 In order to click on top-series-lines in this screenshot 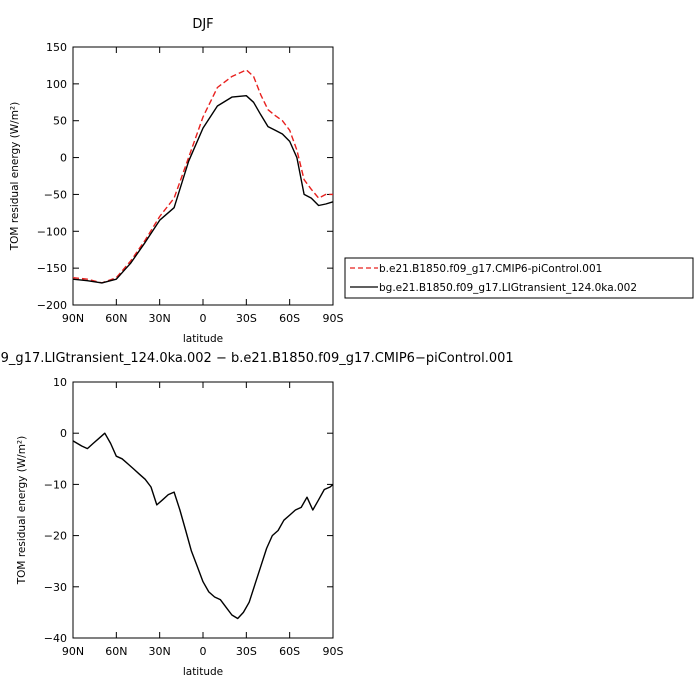, I will do `click(203, 176)`.